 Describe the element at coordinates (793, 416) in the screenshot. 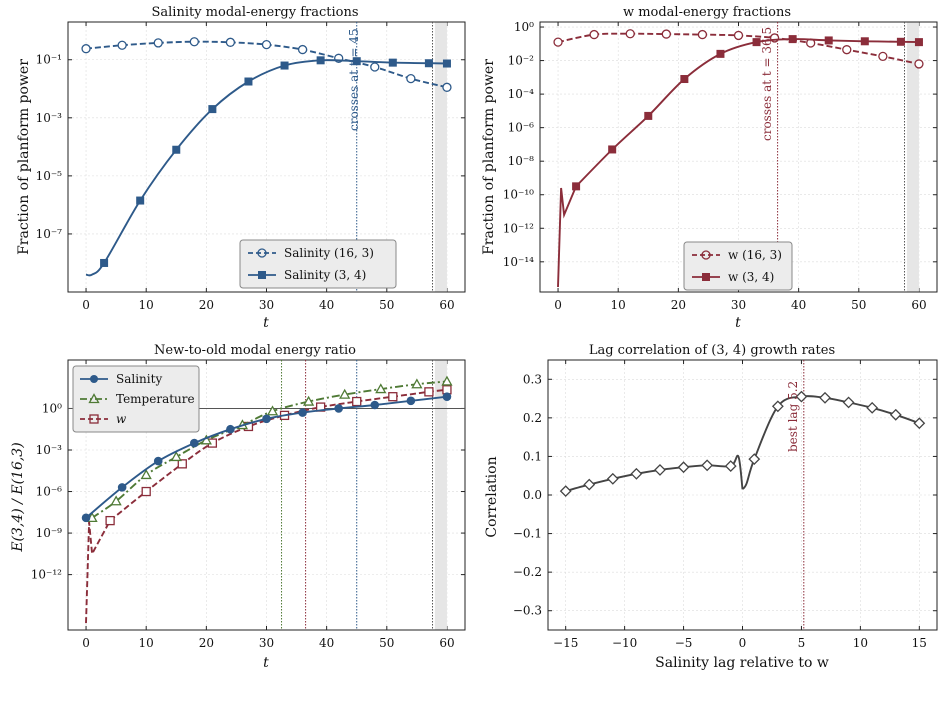

I see `best-lag-annotation: best lag 5.2` at that location.